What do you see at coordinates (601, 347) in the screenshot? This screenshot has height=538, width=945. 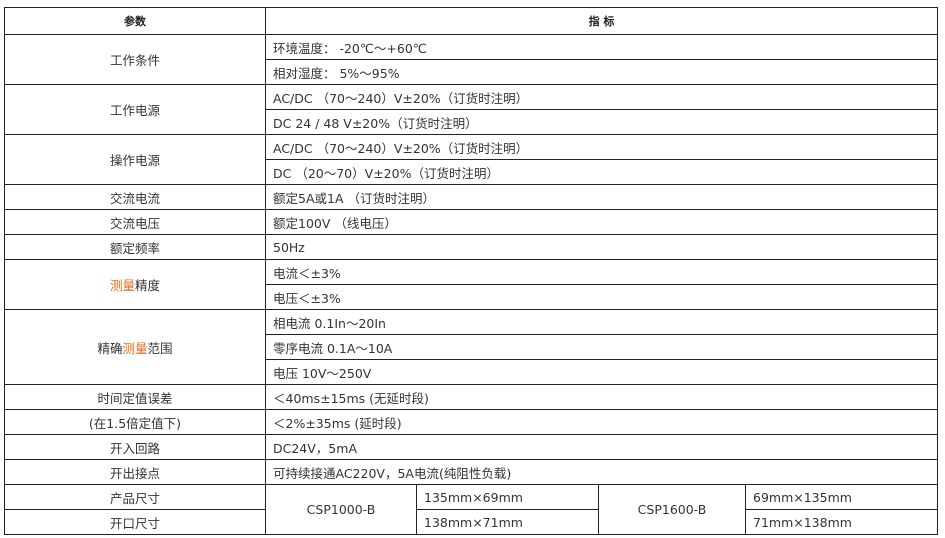 I see `spec-value: 零序电流 0.1A～10A` at bounding box center [601, 347].